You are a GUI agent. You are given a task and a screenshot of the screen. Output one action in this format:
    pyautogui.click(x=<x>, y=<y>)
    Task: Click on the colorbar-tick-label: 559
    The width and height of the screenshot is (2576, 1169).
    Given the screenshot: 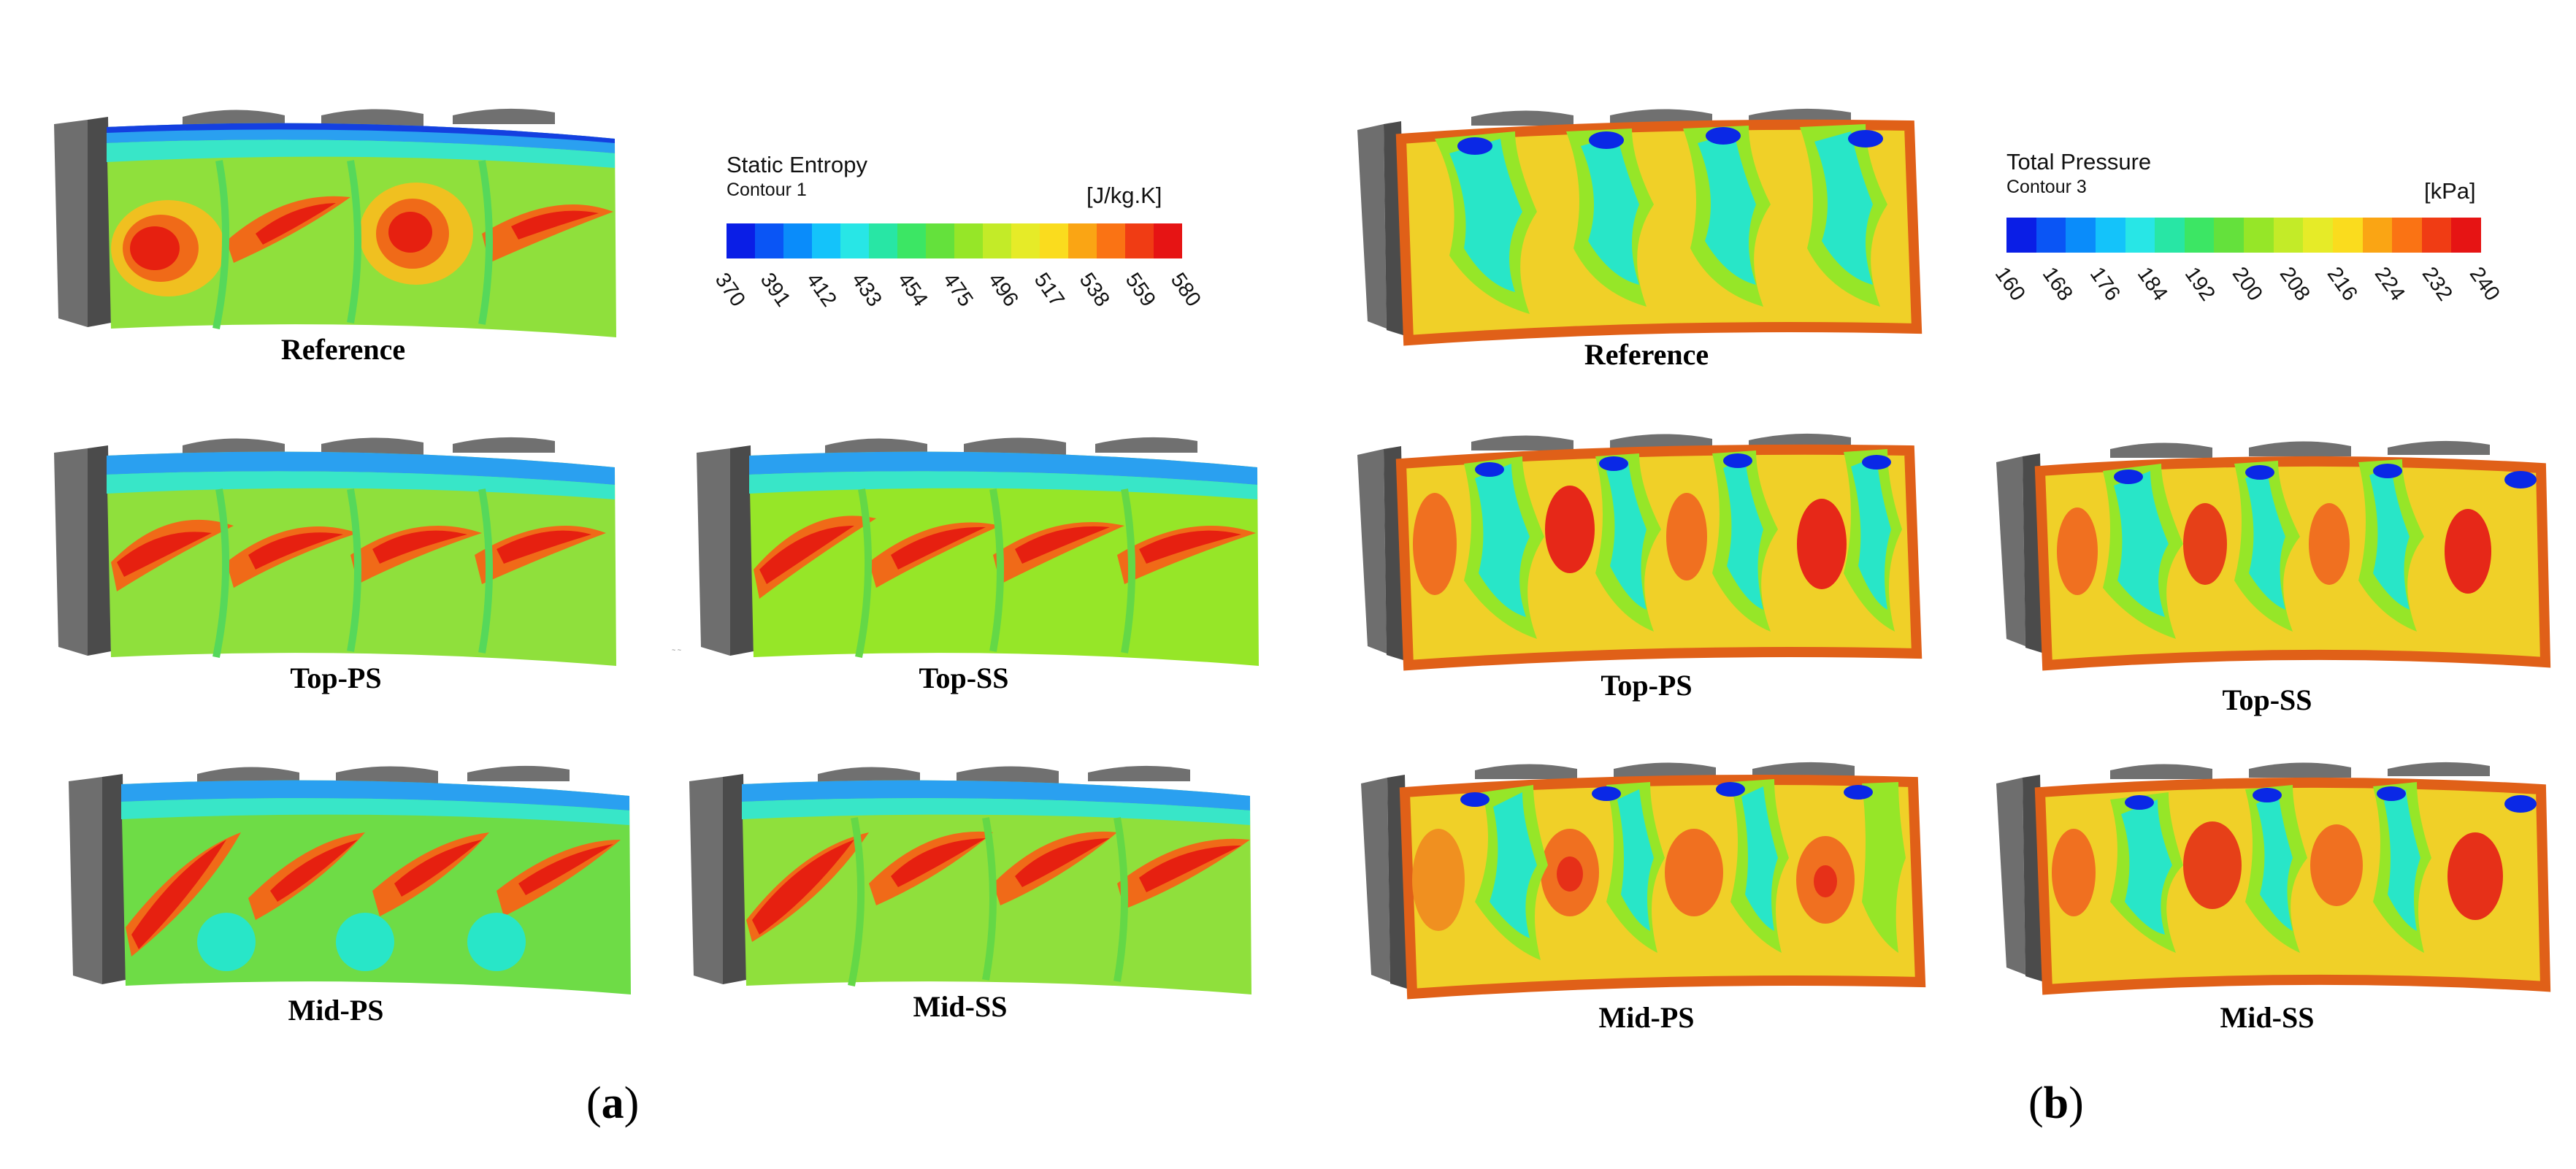 What is the action you would take?
    pyautogui.click(x=1140, y=290)
    